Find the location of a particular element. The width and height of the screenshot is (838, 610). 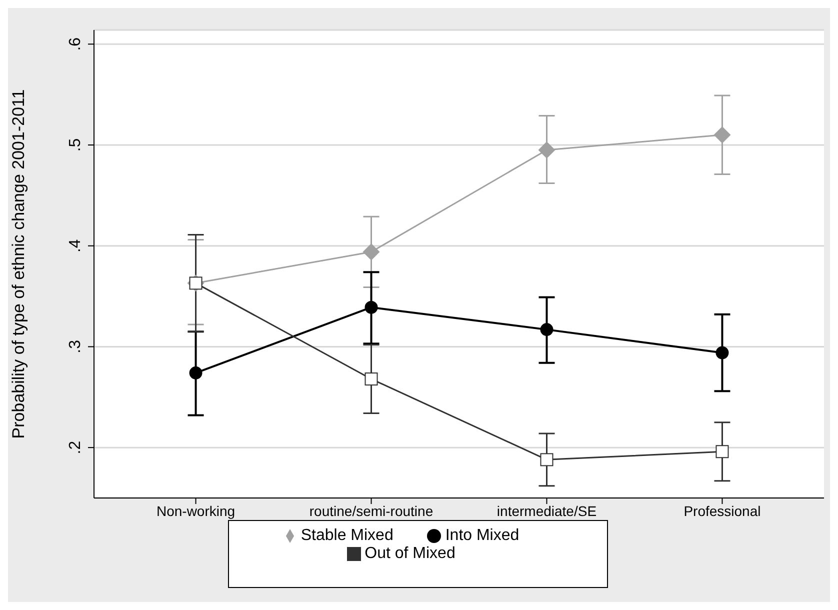

x-tick-label: Non-working is located at coordinates (196, 510).